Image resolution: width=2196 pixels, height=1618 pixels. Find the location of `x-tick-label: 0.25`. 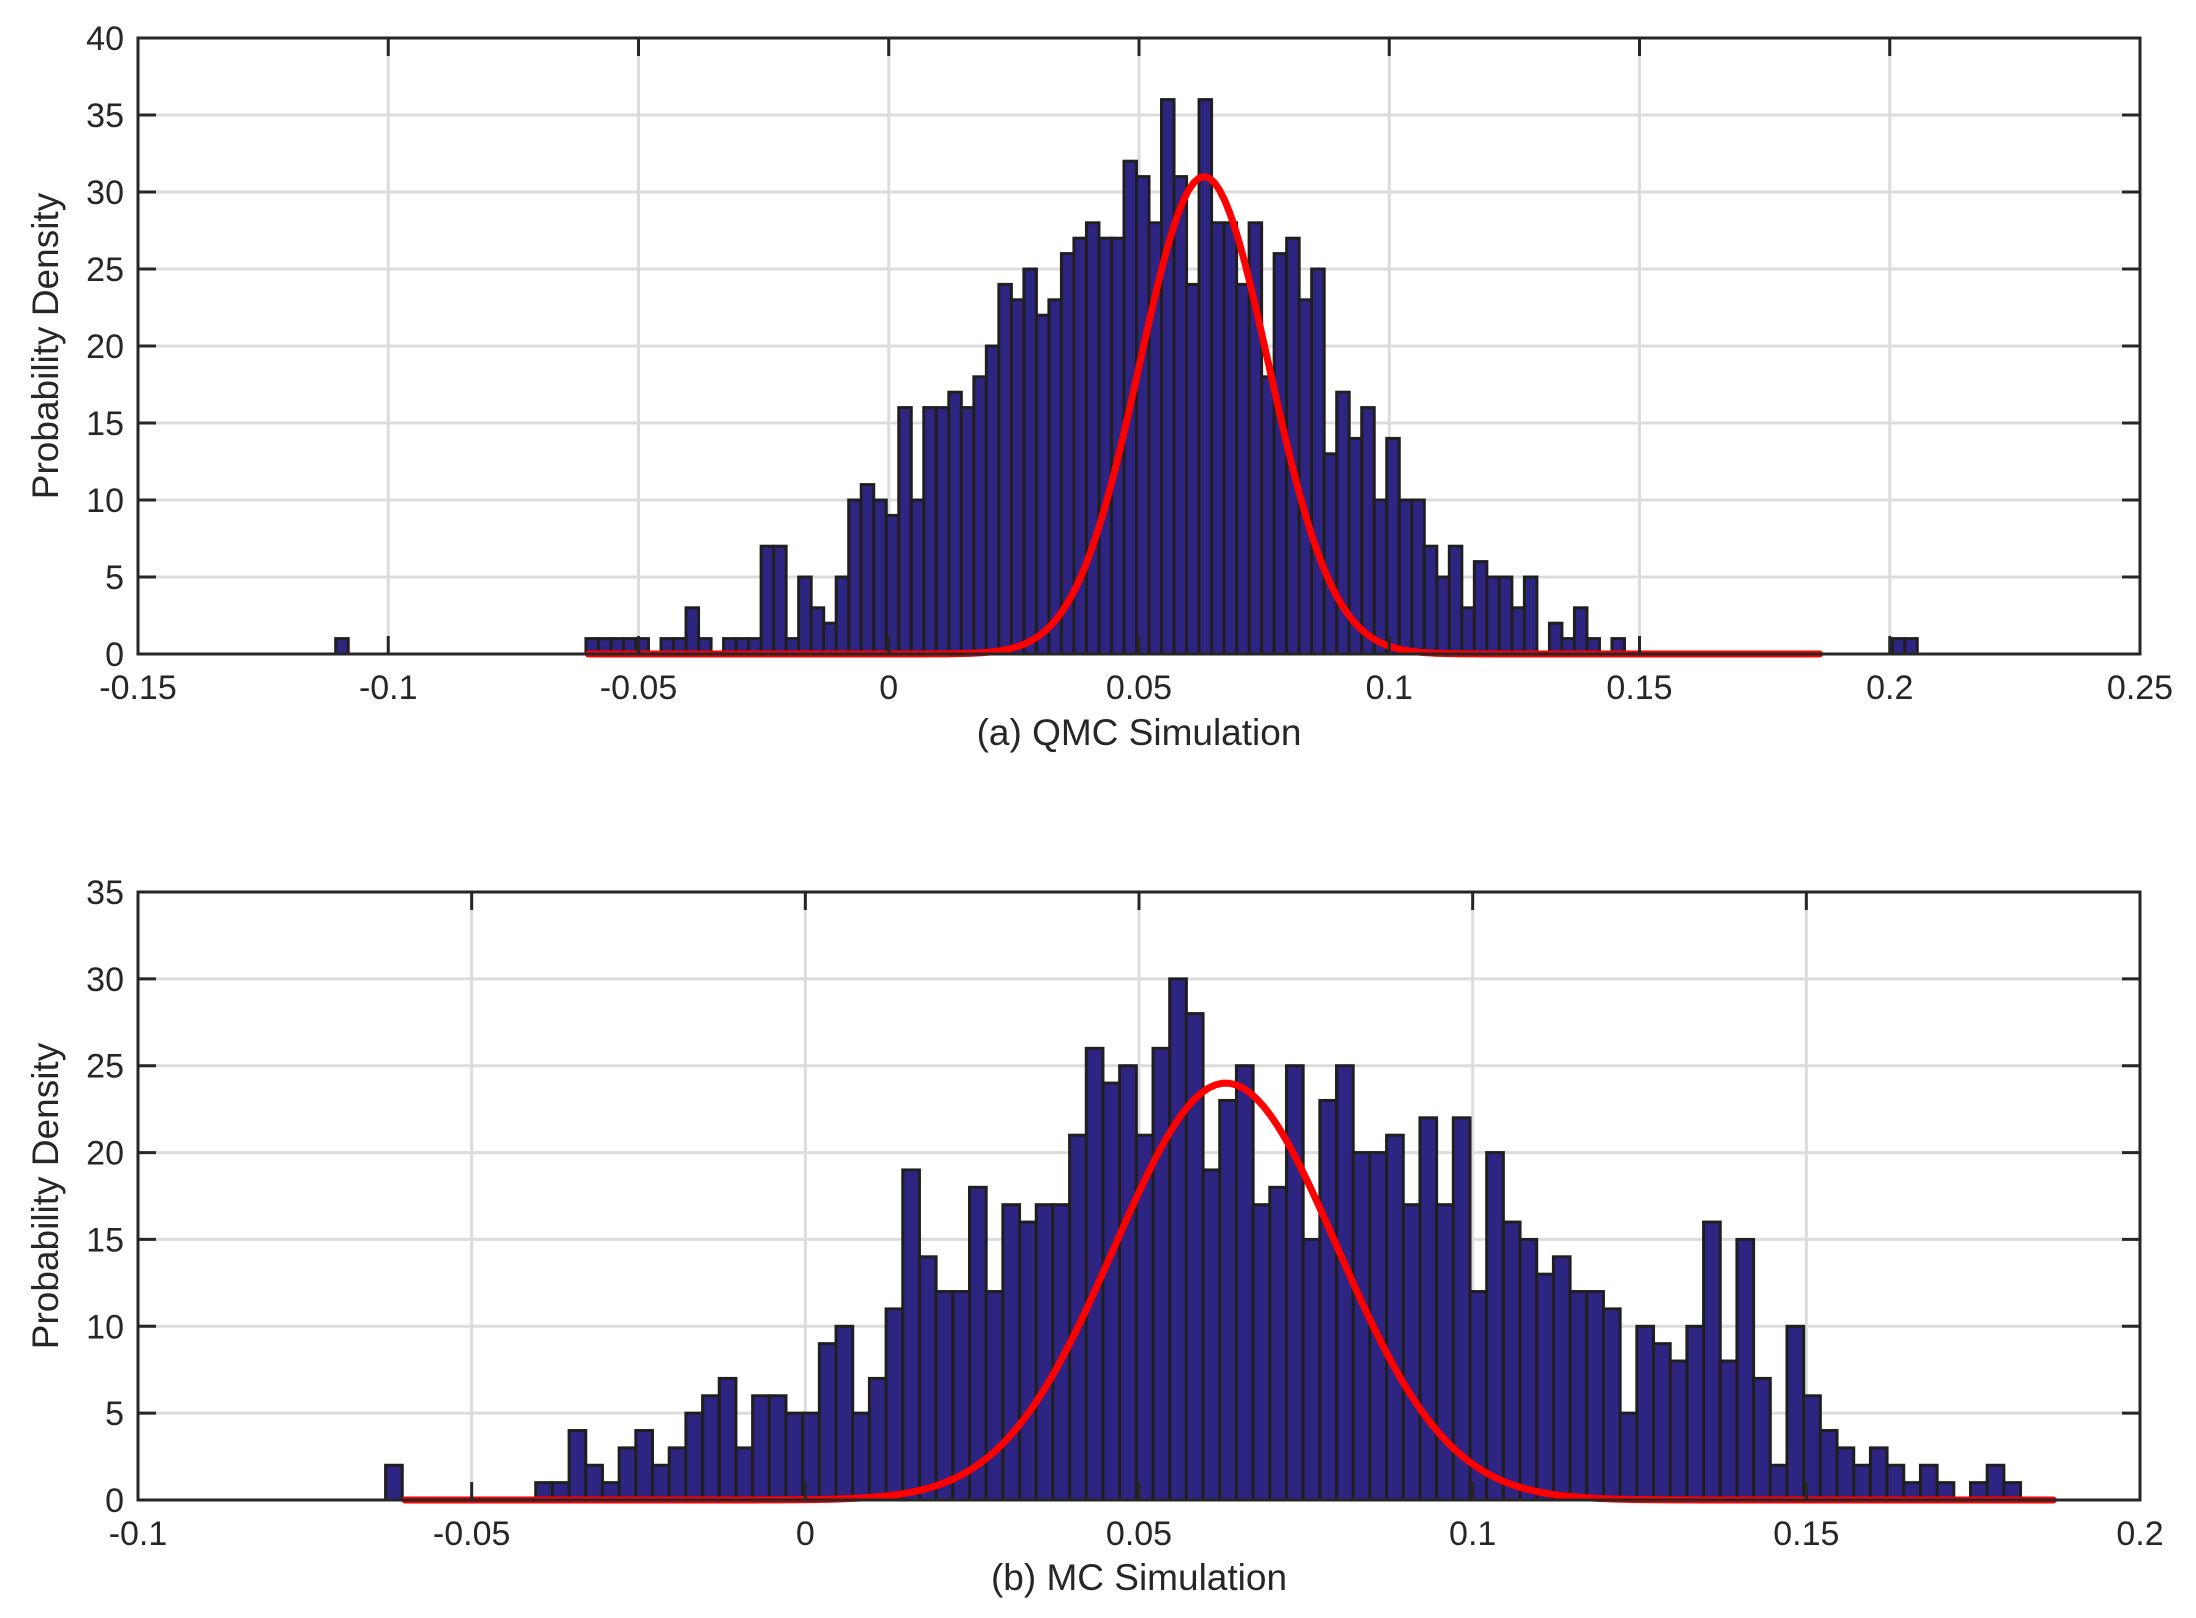

x-tick-label: 0.25 is located at coordinates (2140, 688).